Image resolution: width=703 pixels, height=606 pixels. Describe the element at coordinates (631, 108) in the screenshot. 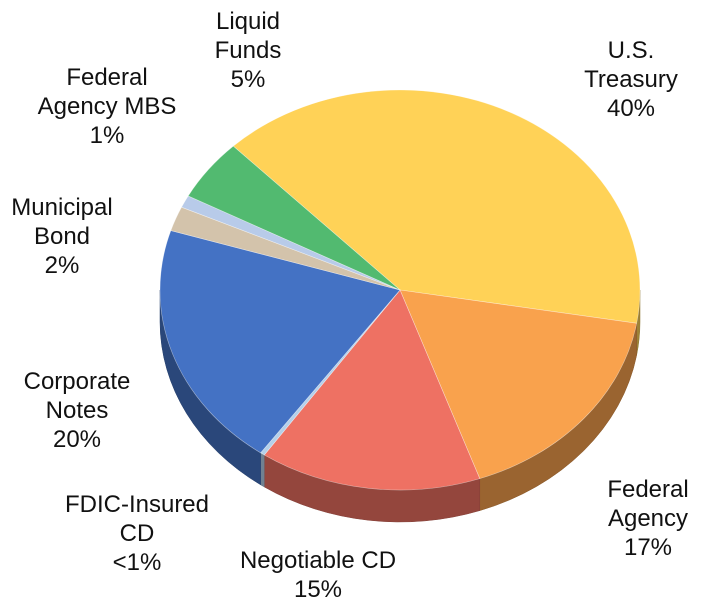

I see `value-label: 40%` at that location.